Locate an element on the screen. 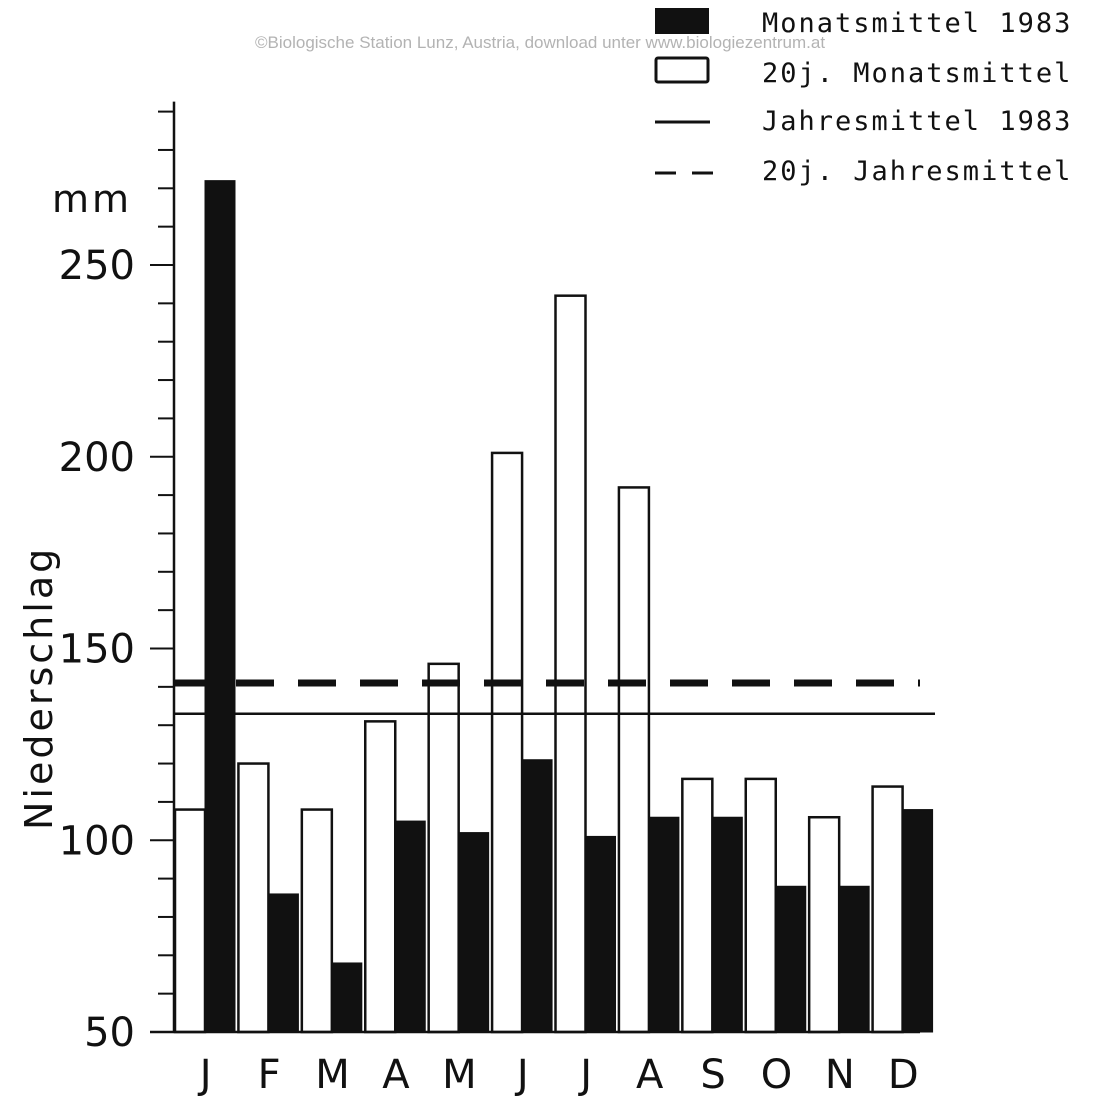 This screenshot has height=1102, width=1116. legend-swatch-open is located at coordinates (682, 70).